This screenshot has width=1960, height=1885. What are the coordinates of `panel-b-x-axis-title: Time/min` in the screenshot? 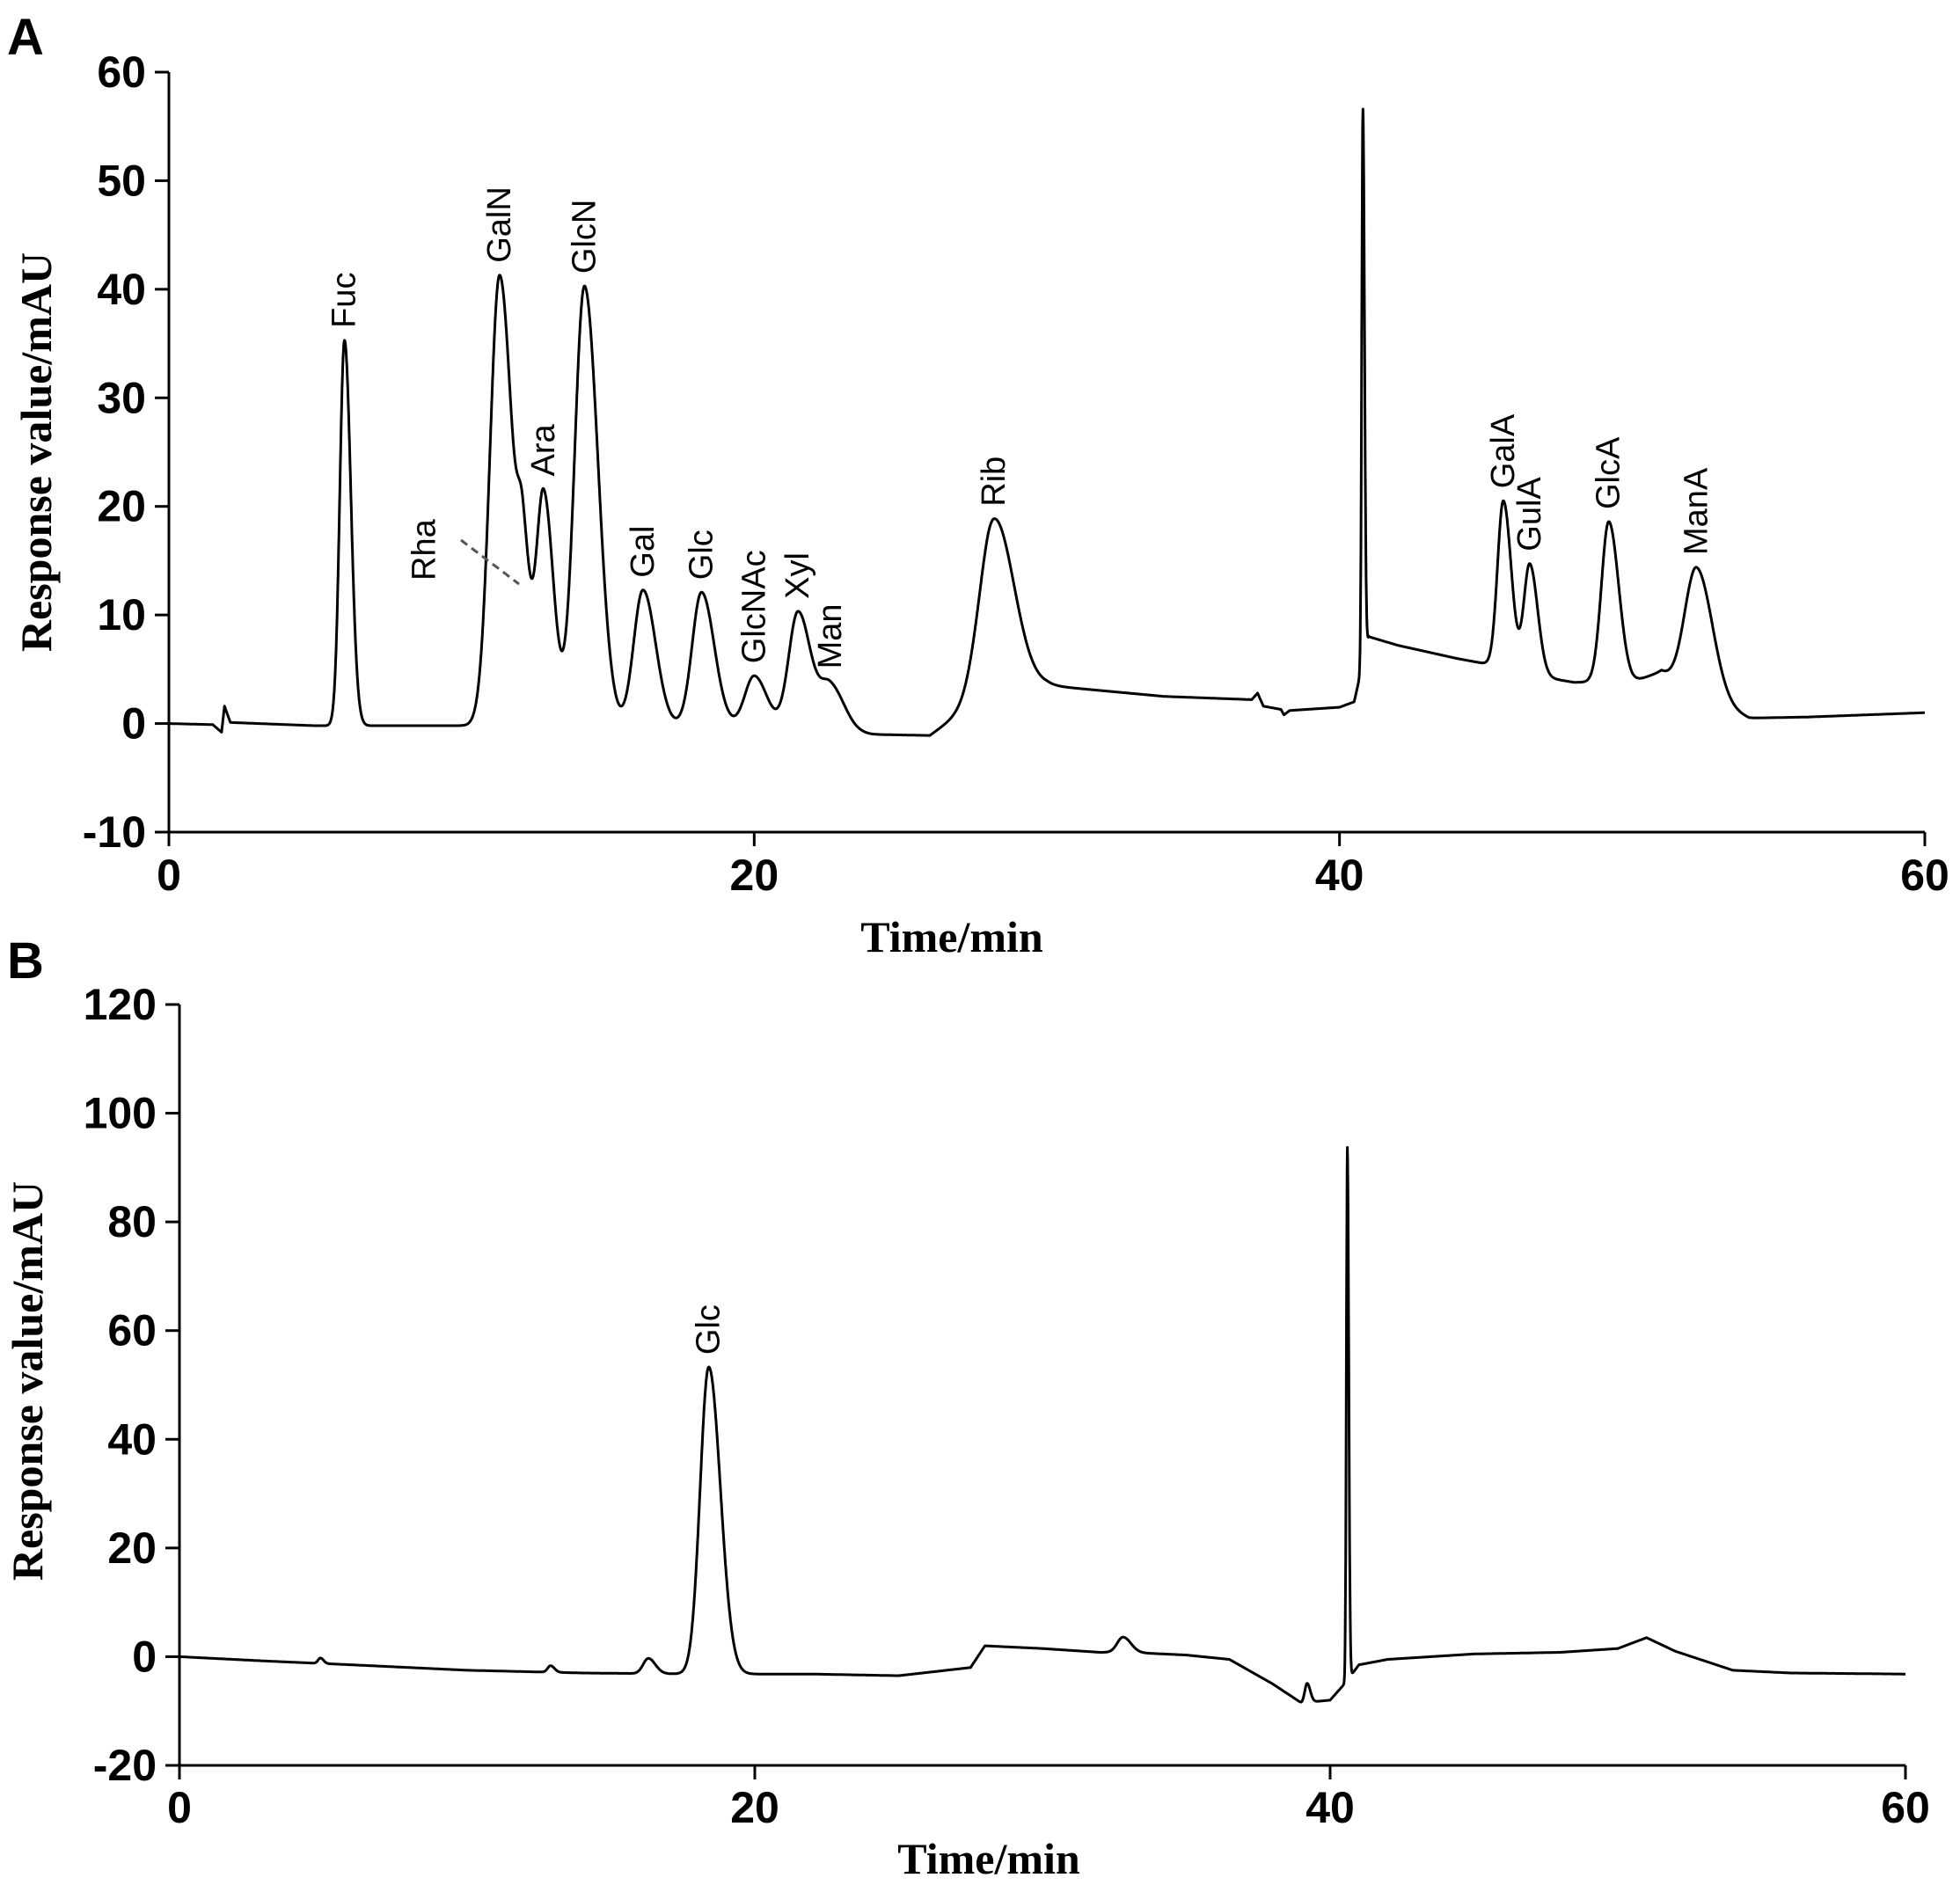 It's located at (989, 1858).